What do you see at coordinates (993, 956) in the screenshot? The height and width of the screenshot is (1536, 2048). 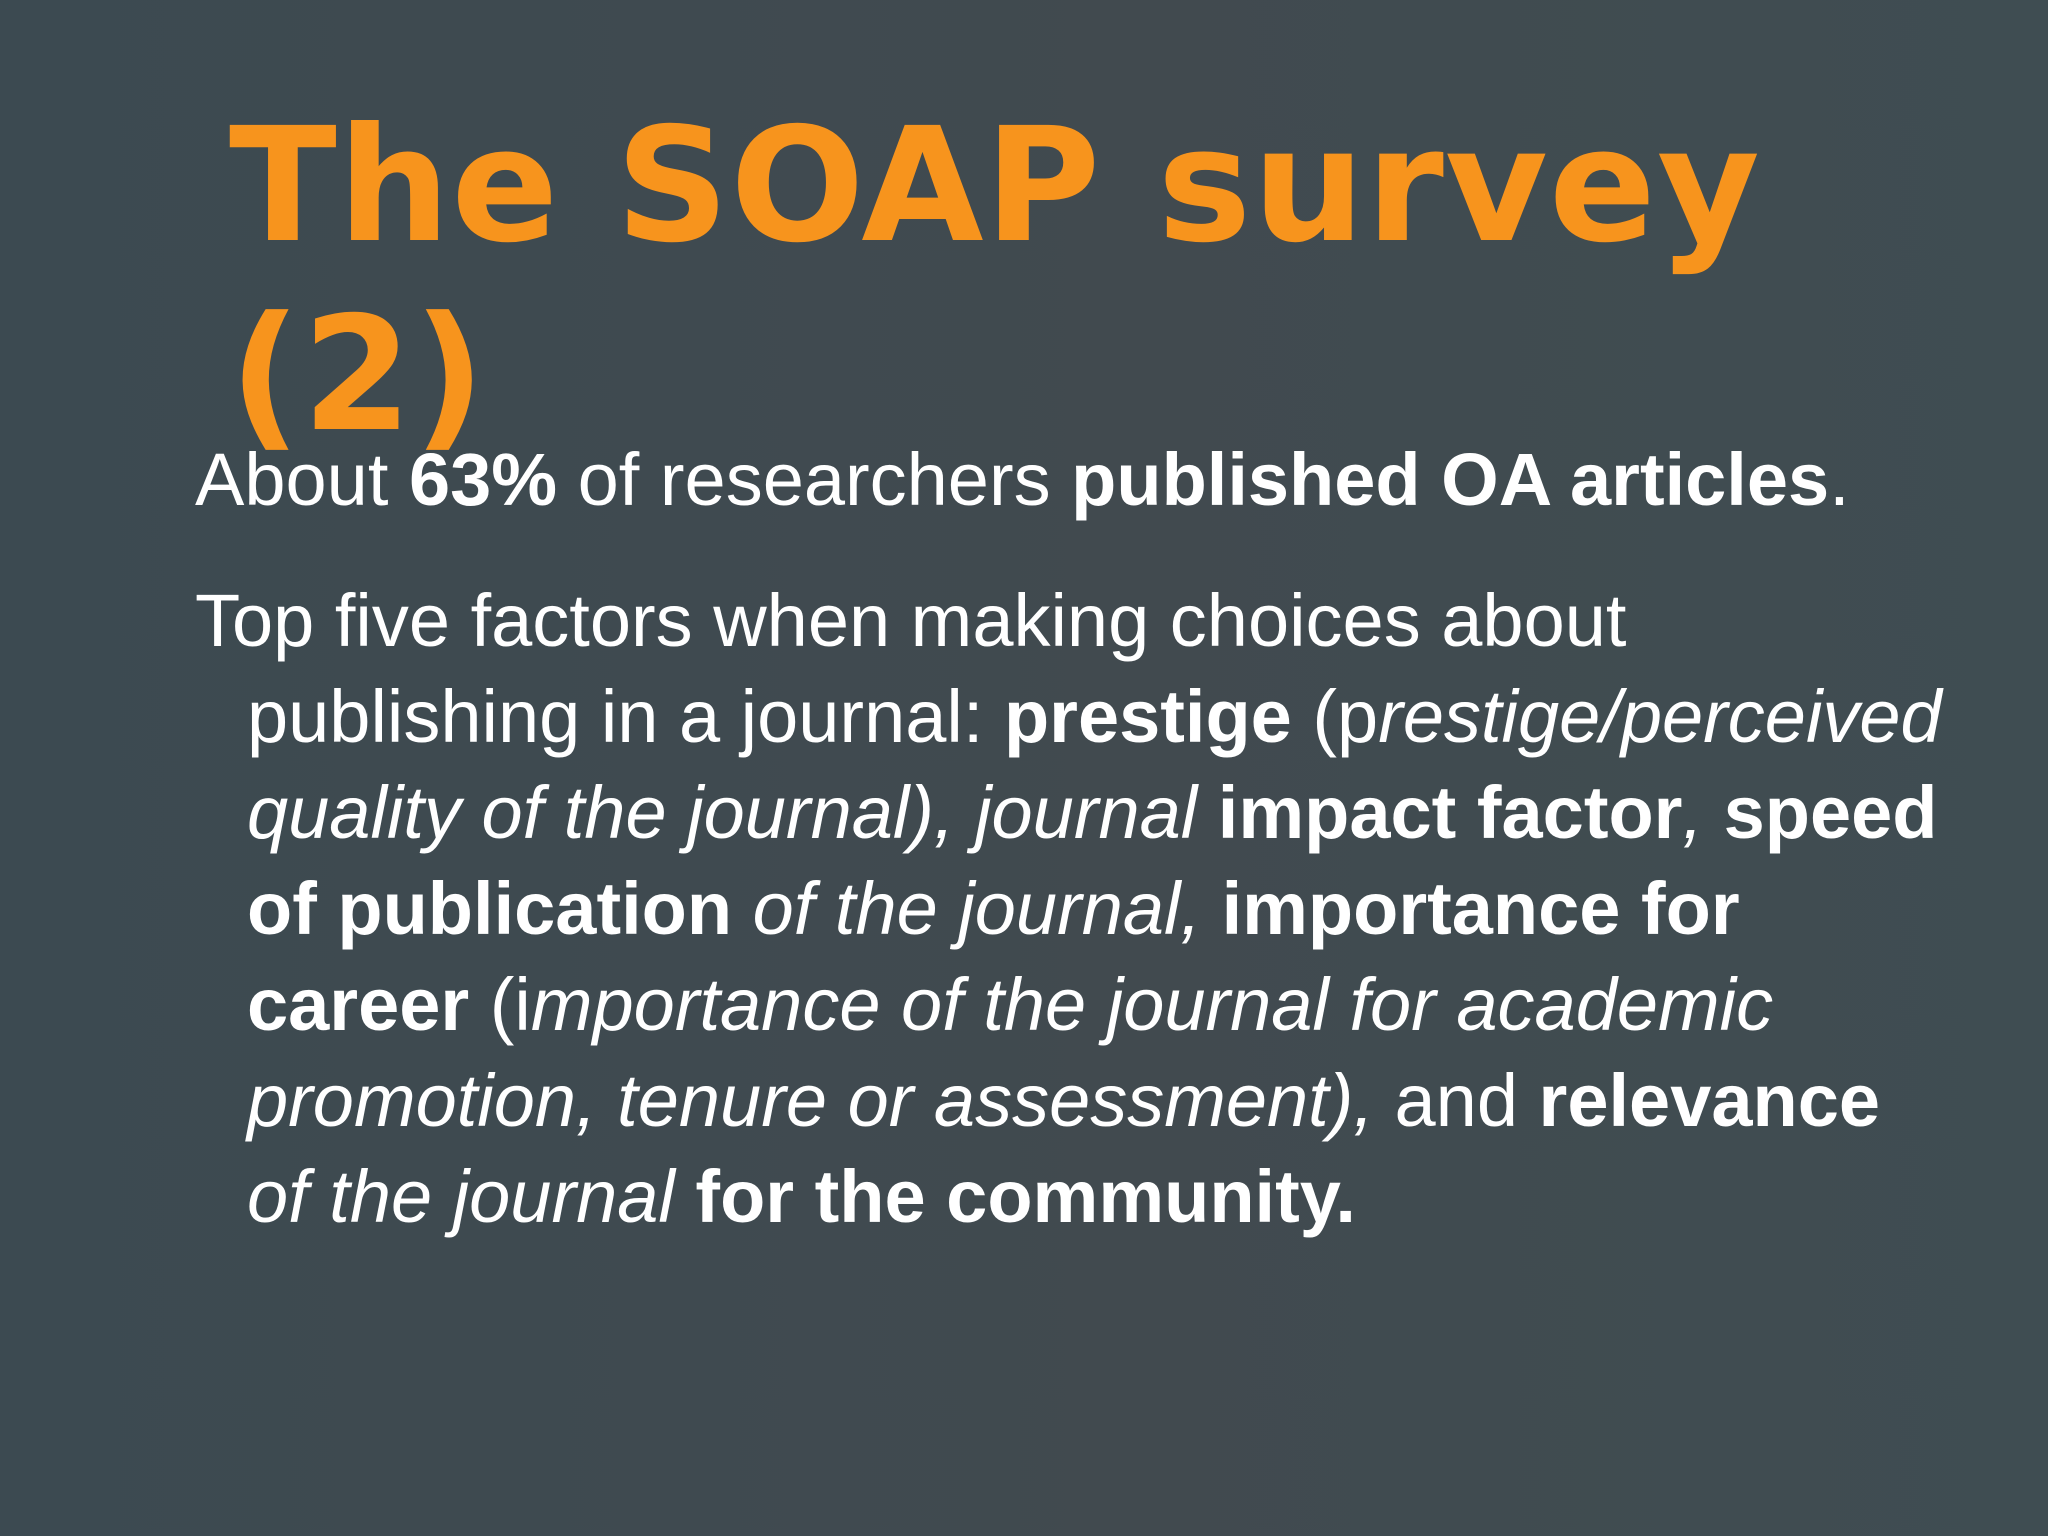 I see `text-run-bold: importance for career` at bounding box center [993, 956].